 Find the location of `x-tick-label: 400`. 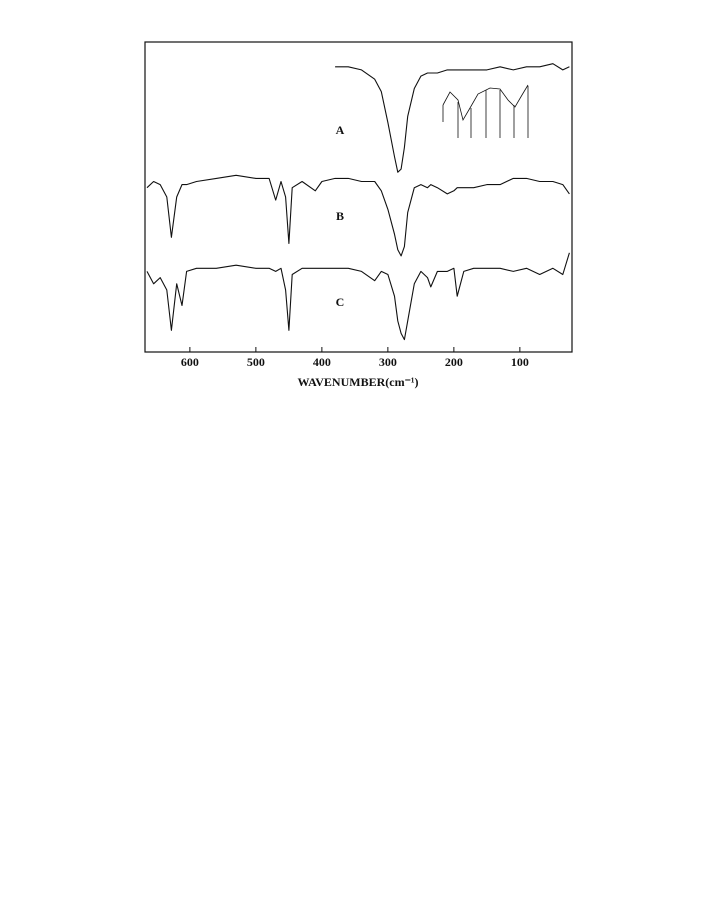

x-tick-label: 400 is located at coordinates (322, 362).